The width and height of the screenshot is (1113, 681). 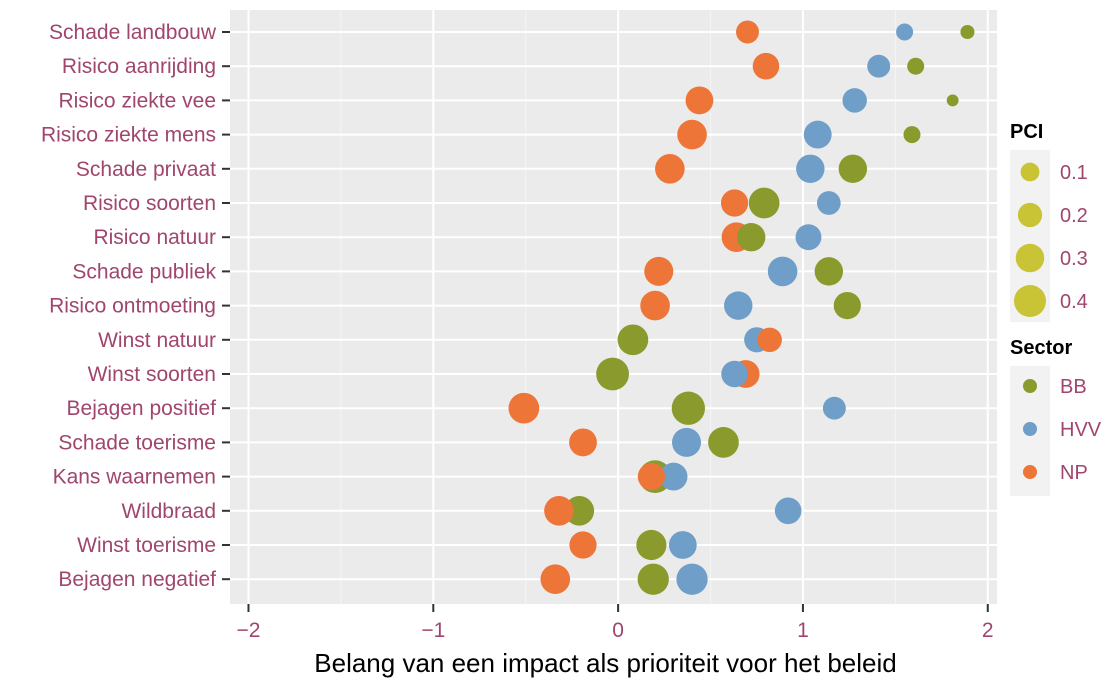 What do you see at coordinates (137, 579) in the screenshot?
I see `y-tick-label: Bejagen negatief` at bounding box center [137, 579].